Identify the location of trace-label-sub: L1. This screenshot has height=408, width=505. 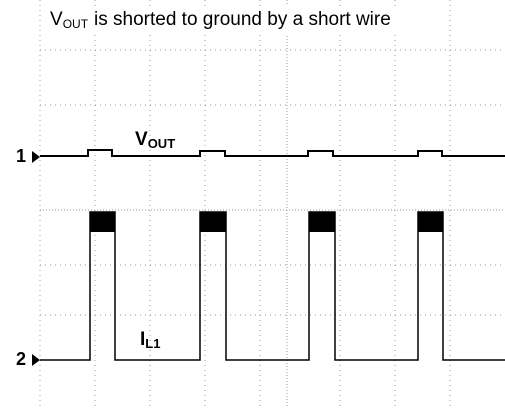
(152, 343).